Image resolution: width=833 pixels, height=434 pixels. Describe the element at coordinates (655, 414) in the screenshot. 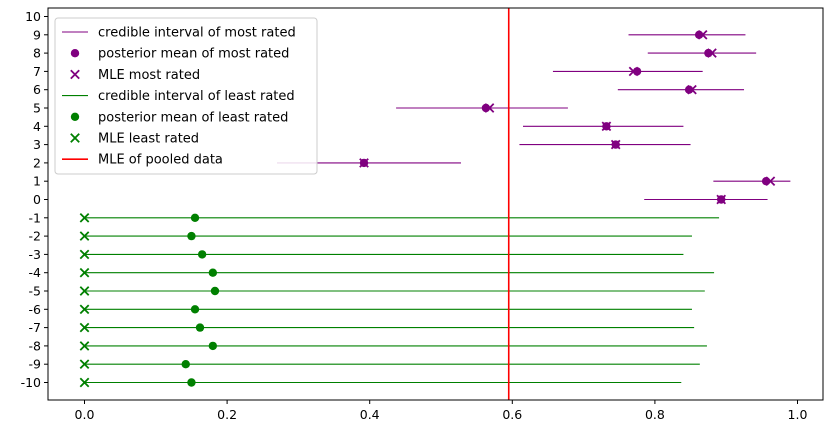

I see `x-tick-label: 0.8` at that location.